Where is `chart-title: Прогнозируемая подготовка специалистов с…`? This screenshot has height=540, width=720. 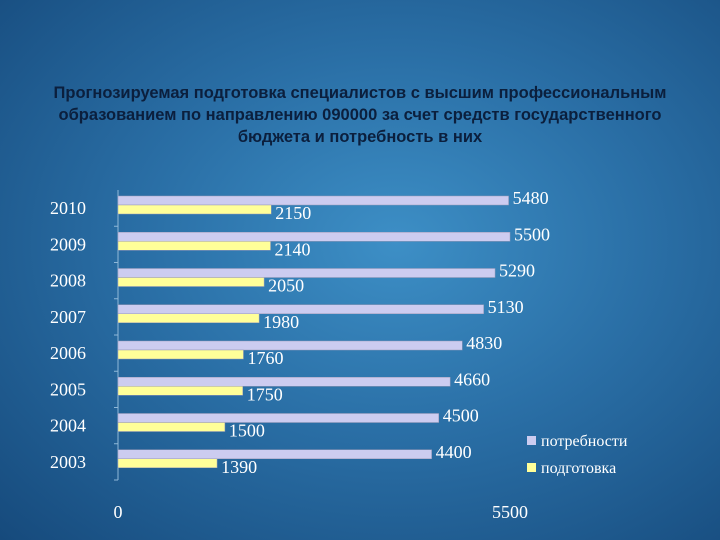 chart-title: Прогнозируемая подготовка специалистов с… is located at coordinates (360, 115).